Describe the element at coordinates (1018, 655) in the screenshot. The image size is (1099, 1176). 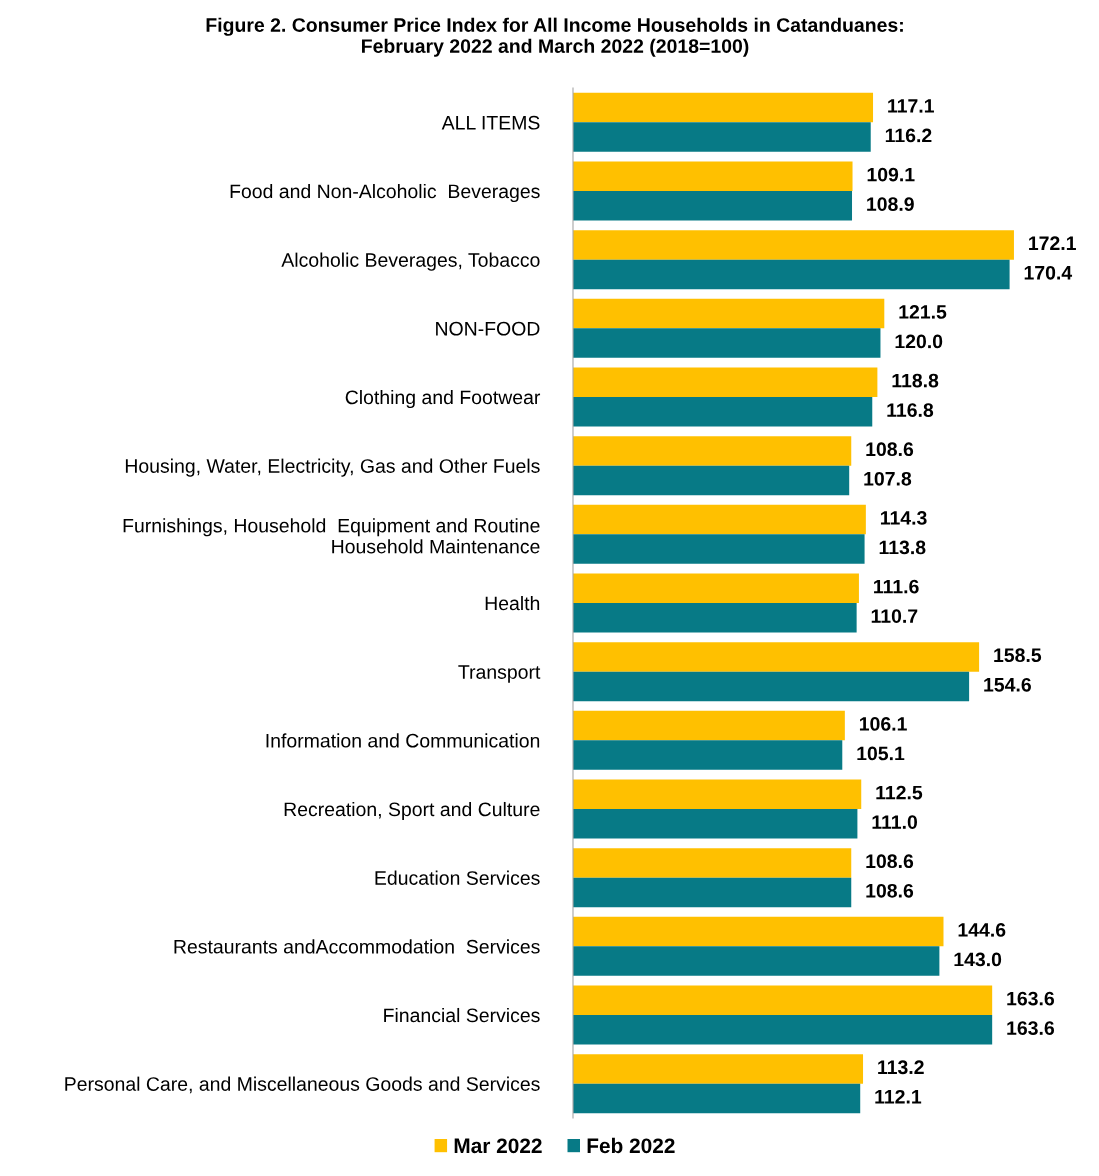
I see `data-label: 158.5` at that location.